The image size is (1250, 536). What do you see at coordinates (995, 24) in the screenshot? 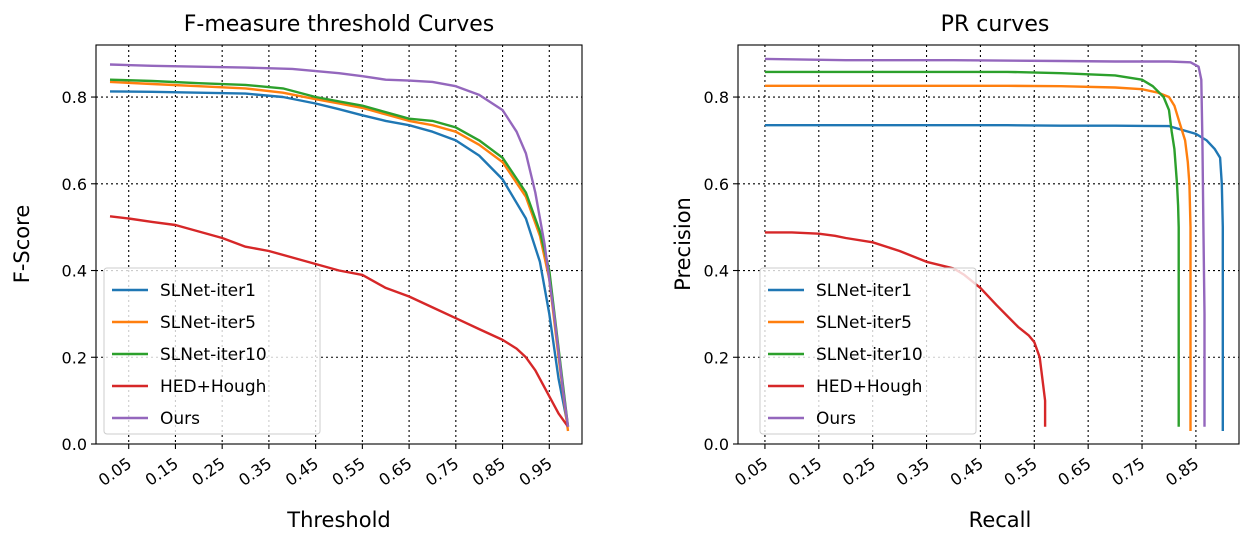
I see `chart-title: PR curves` at bounding box center [995, 24].